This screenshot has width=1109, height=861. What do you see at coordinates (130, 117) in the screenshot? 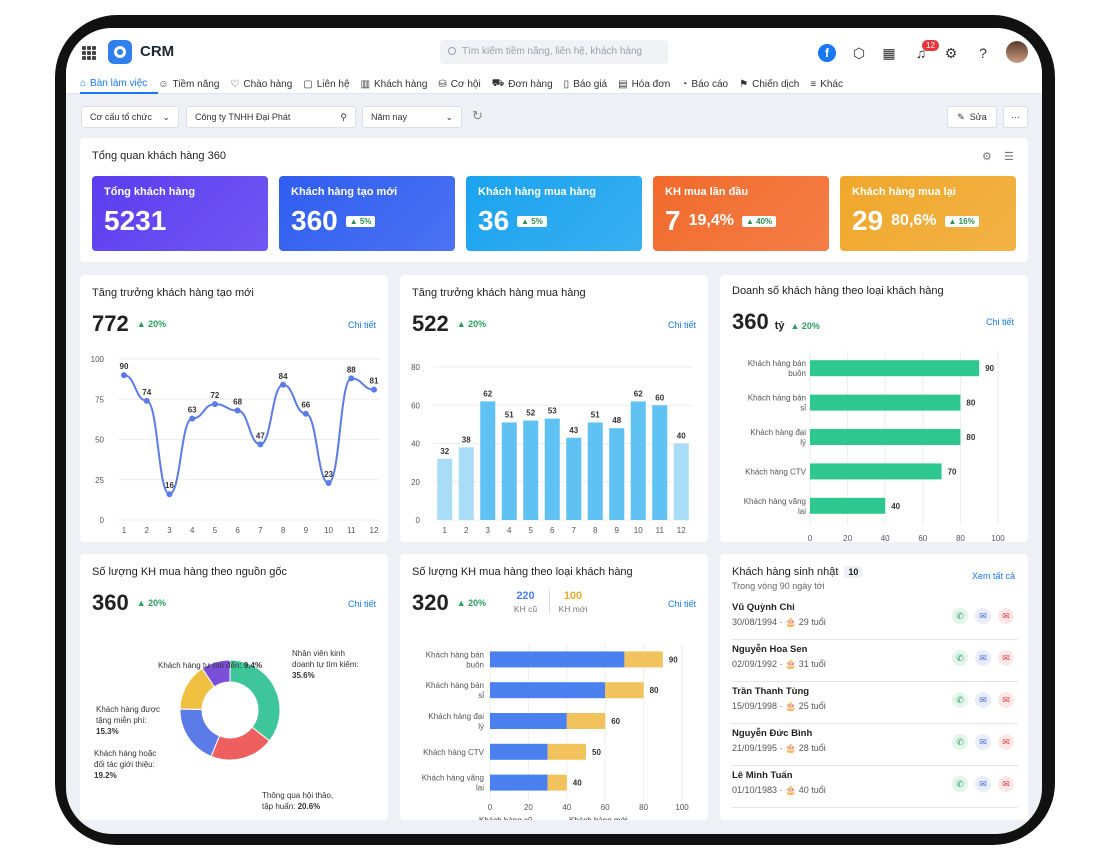
I see `org-structure-select: Cơ cấu tổ chức ⌄` at bounding box center [130, 117].